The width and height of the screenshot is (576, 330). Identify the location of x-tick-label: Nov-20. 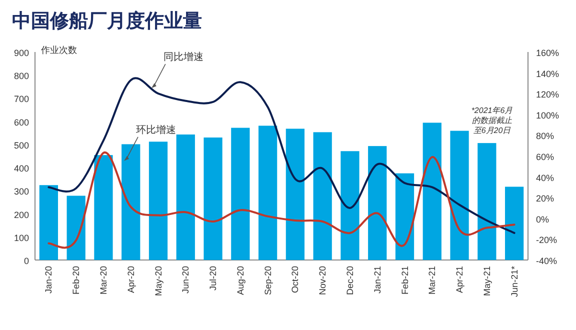
(323, 281).